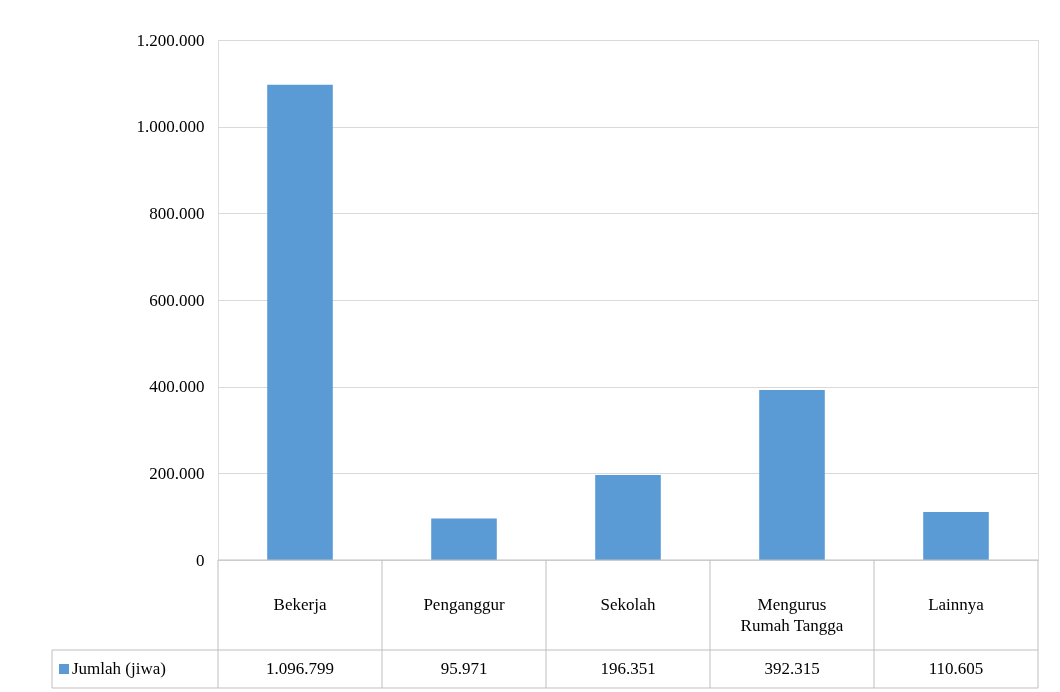 Image resolution: width=1060 pixels, height=692 pixels. Describe the element at coordinates (300, 668) in the screenshot. I see `data-label: 1.096.799` at that location.